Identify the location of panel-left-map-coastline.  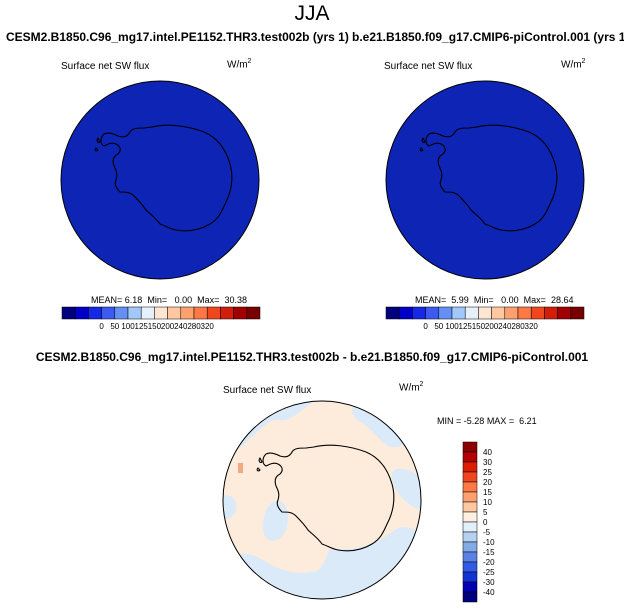
(163, 178).